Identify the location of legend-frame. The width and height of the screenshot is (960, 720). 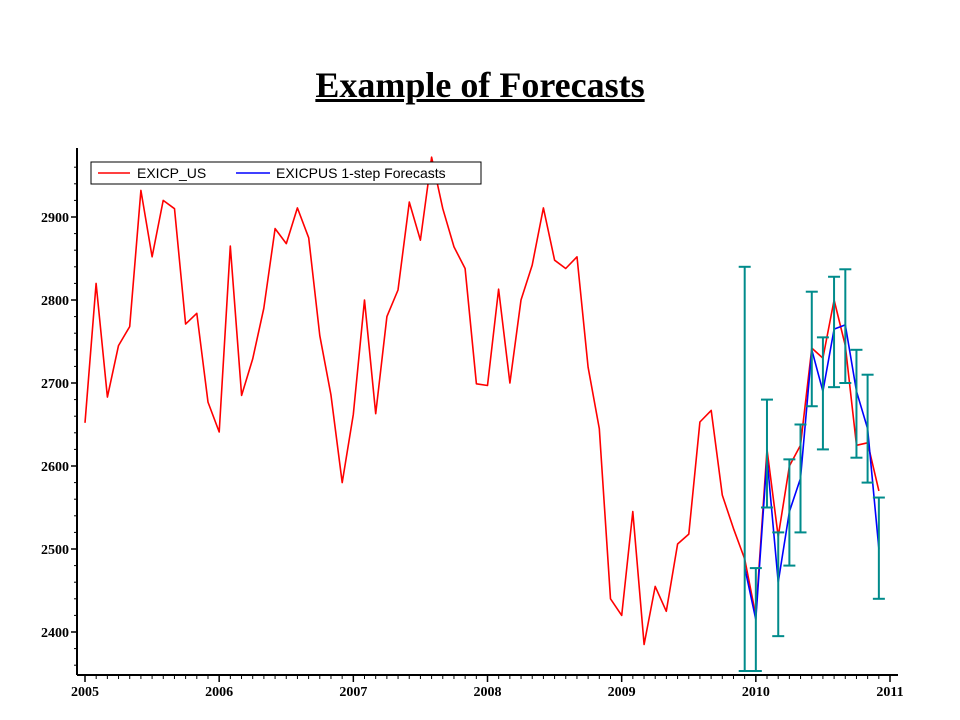
(286, 173).